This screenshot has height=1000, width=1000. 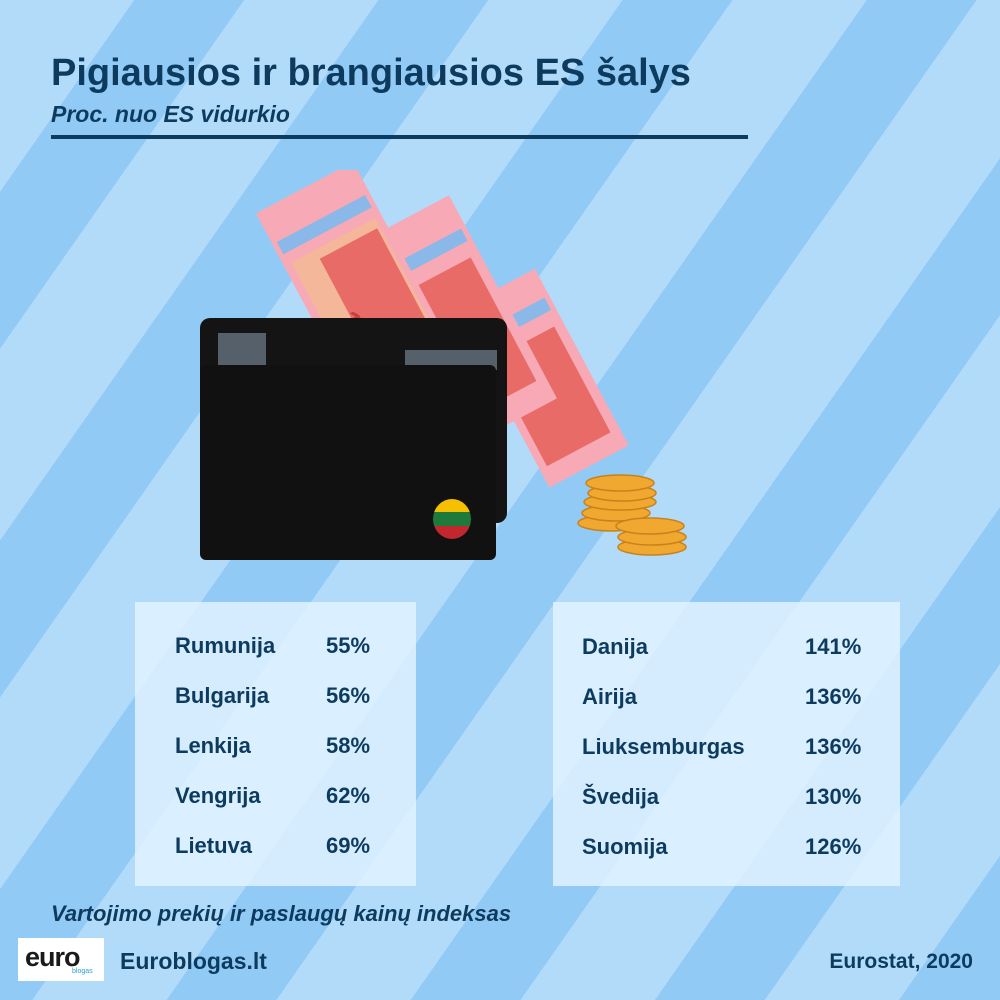 I want to click on country-name: Liuksemburgas, so click(x=663, y=746).